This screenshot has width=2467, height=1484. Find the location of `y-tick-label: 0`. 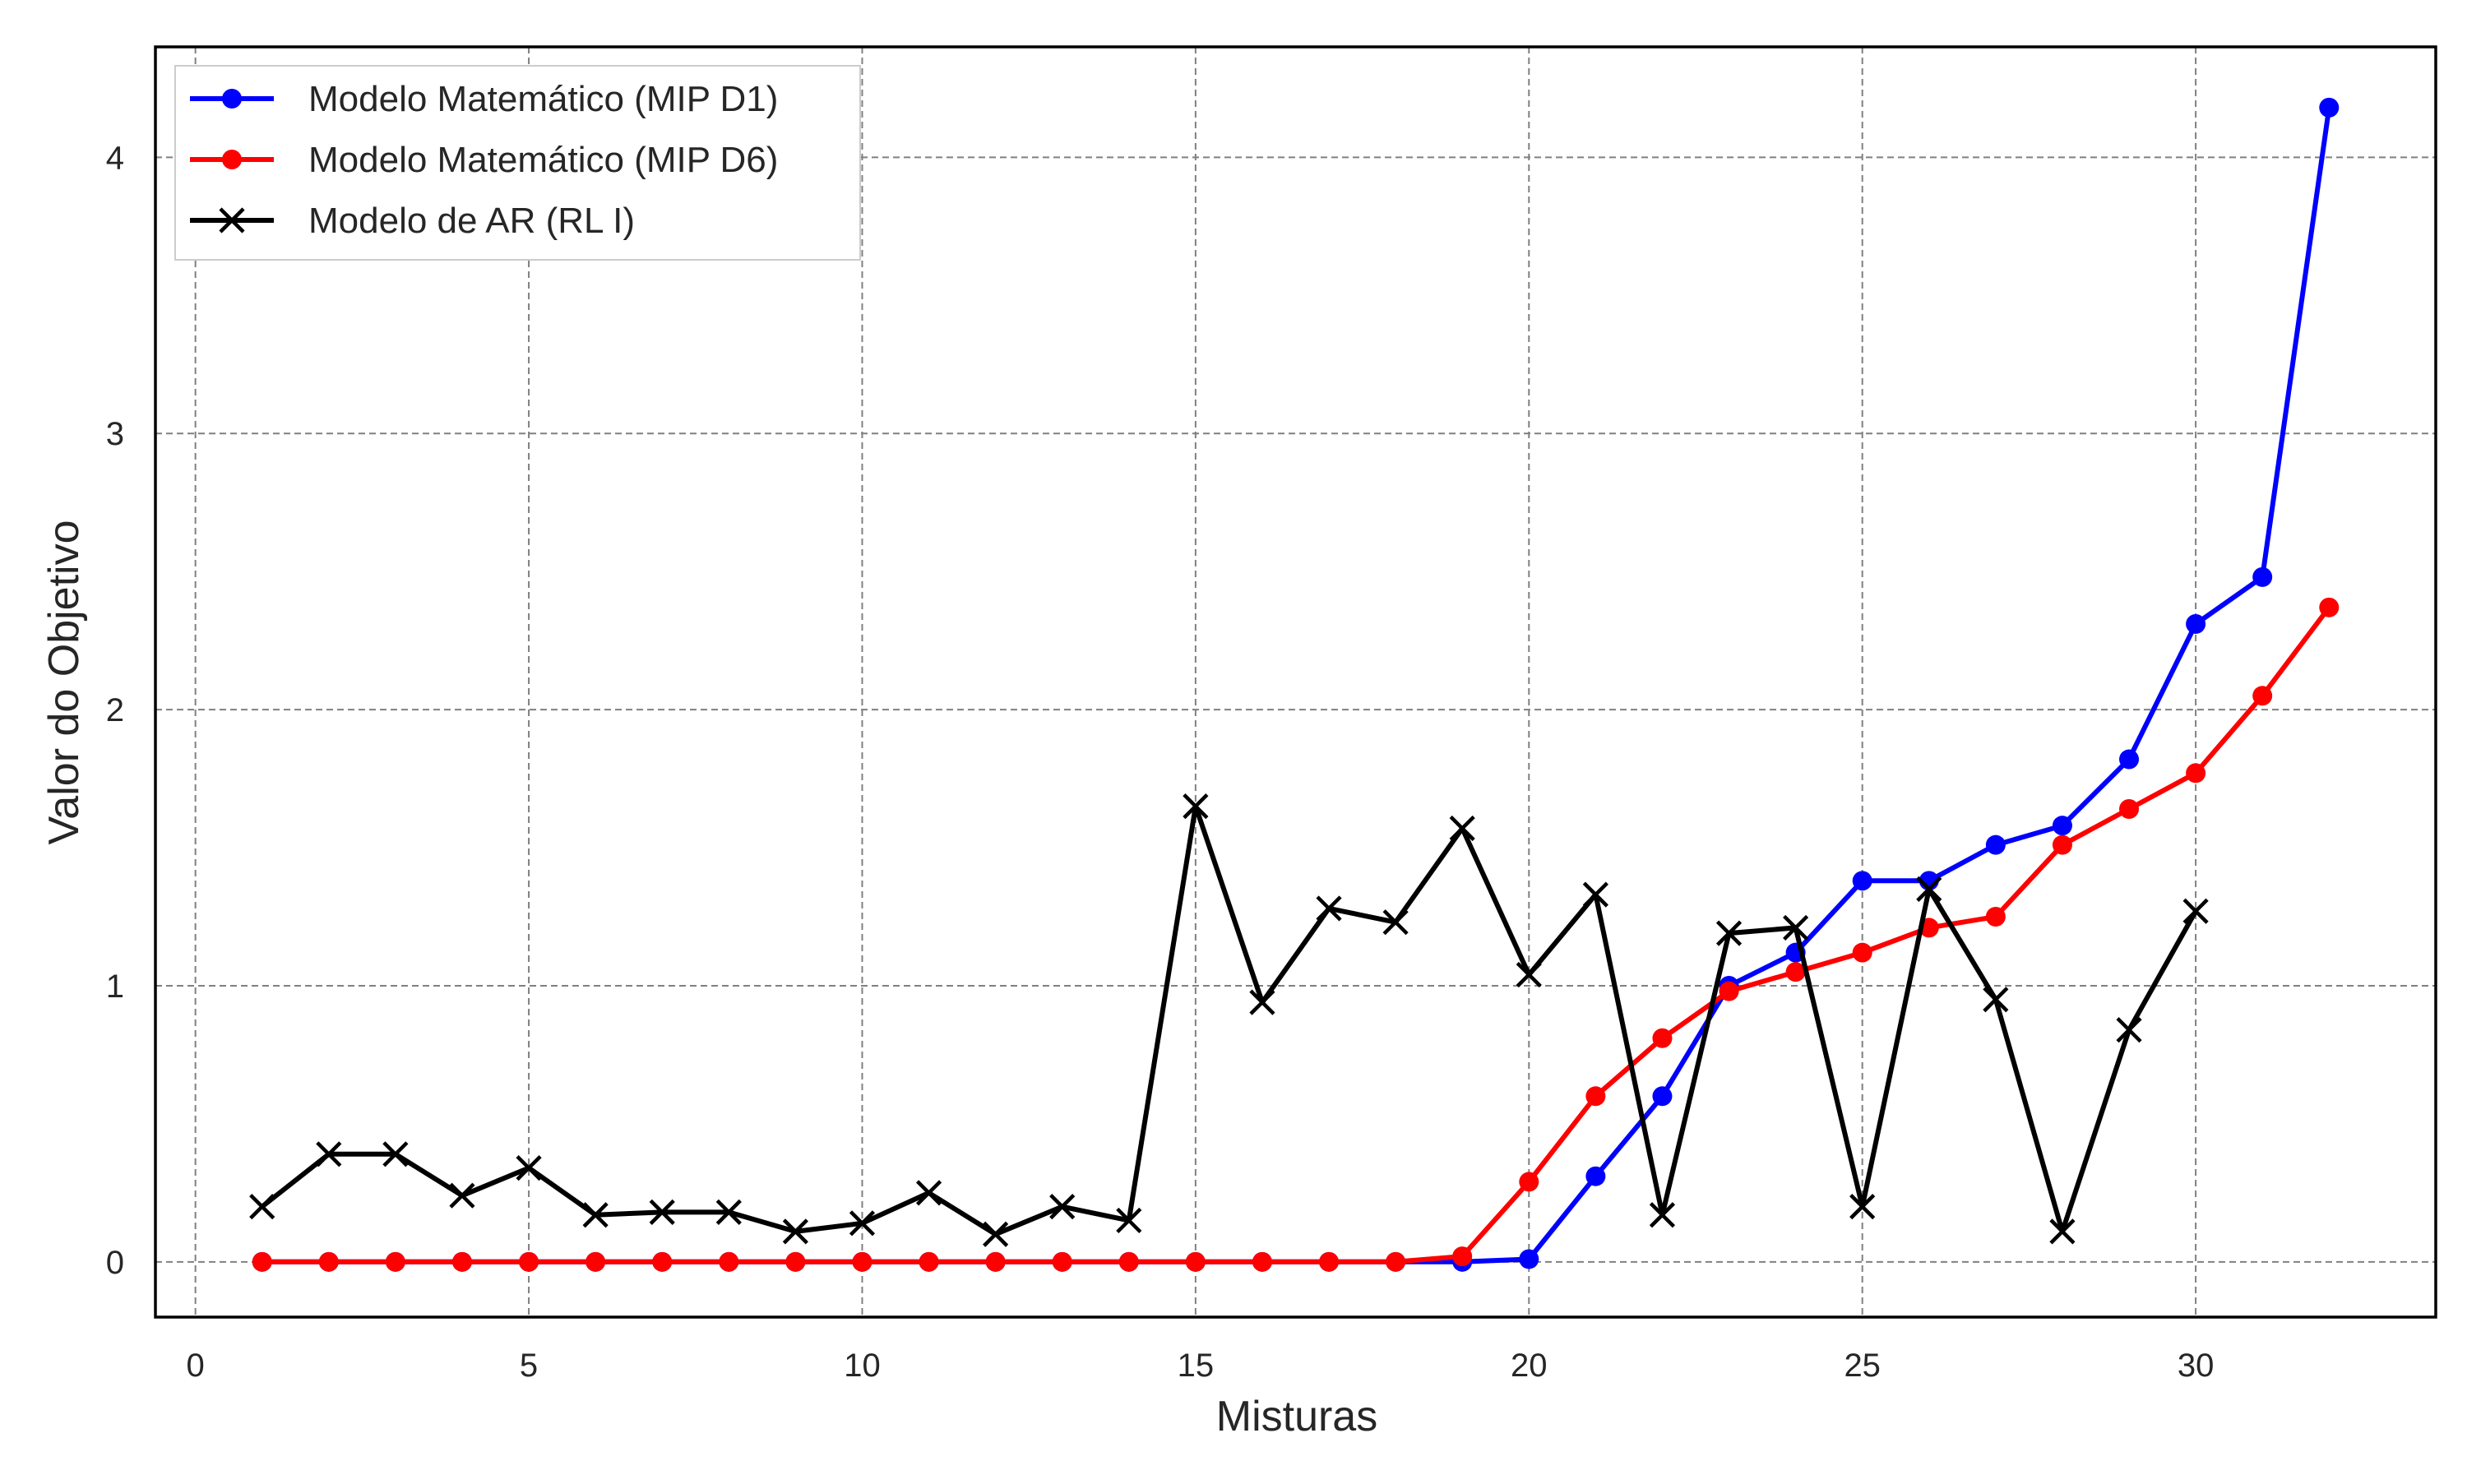

y-tick-label: 0 is located at coordinates (115, 1263).